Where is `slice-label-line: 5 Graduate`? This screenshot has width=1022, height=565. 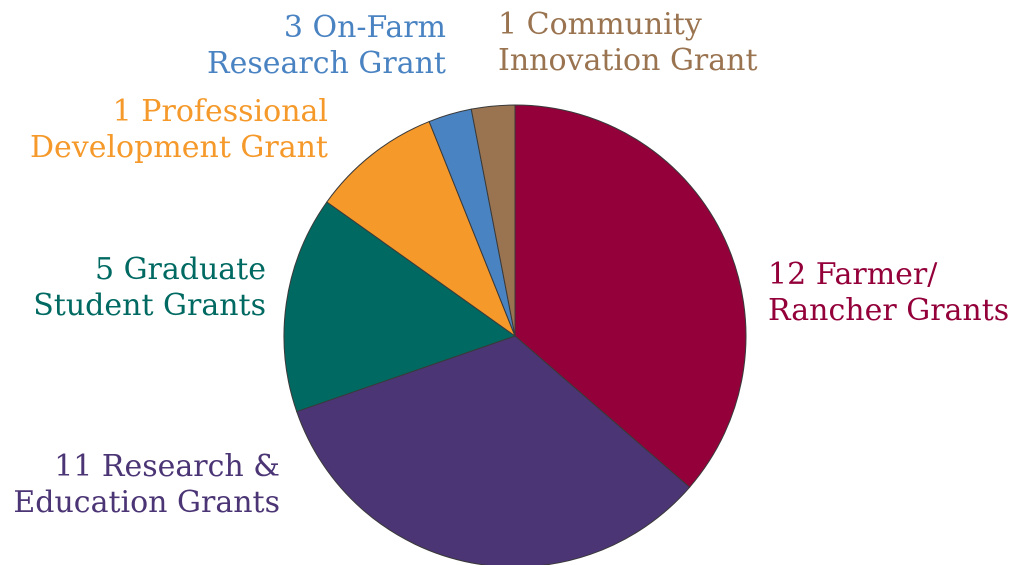 slice-label-line: 5 Graduate is located at coordinates (180, 269).